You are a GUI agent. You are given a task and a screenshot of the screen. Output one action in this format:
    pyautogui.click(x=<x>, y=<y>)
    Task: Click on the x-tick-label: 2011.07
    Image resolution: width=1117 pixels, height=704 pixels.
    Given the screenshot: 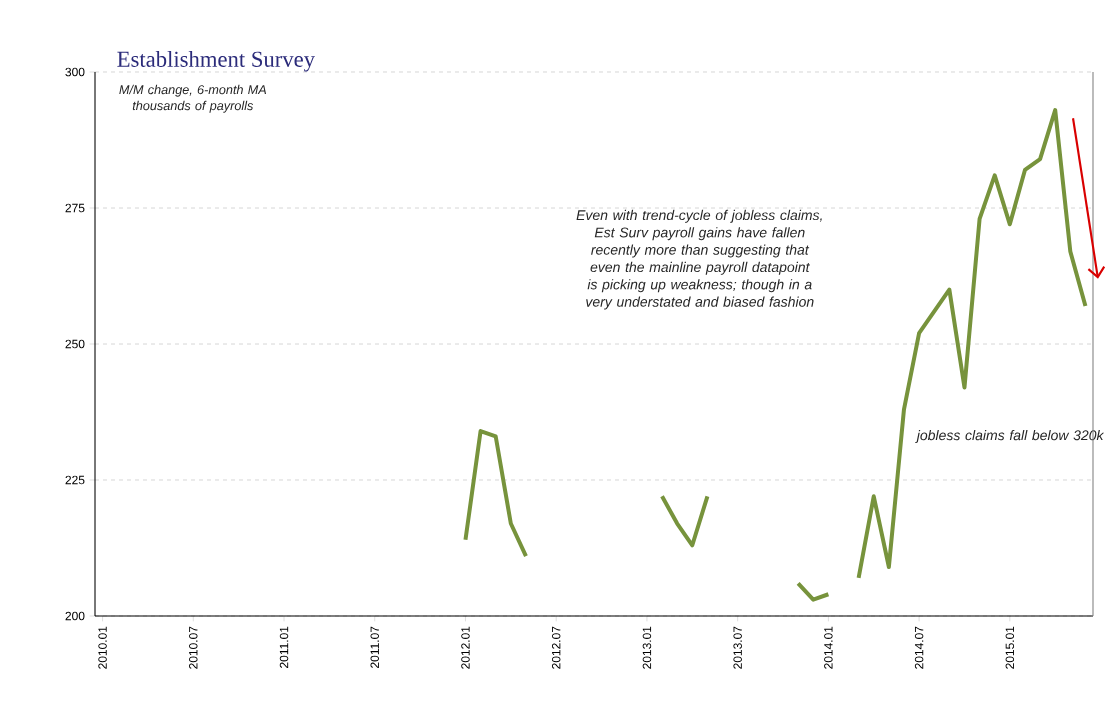 What is the action you would take?
    pyautogui.click(x=374, y=647)
    